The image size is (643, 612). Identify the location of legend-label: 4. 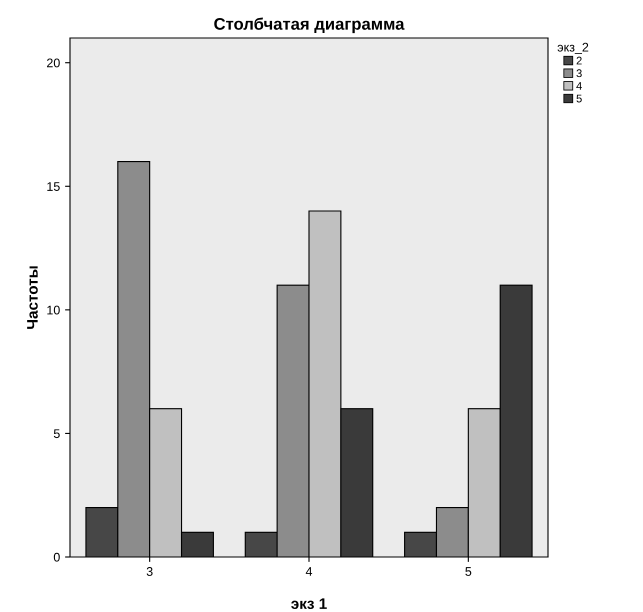
(579, 86).